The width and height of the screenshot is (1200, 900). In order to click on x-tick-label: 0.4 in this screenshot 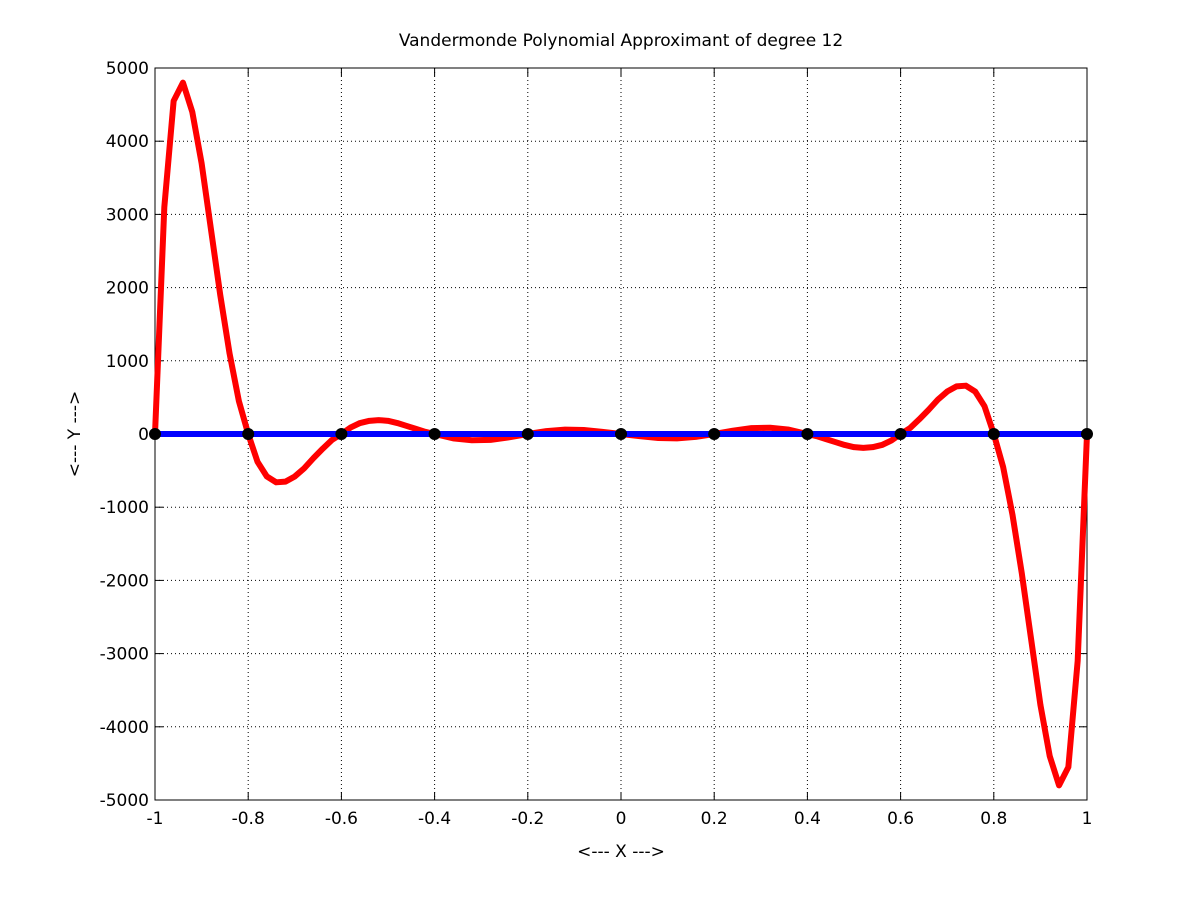, I will do `click(807, 819)`.